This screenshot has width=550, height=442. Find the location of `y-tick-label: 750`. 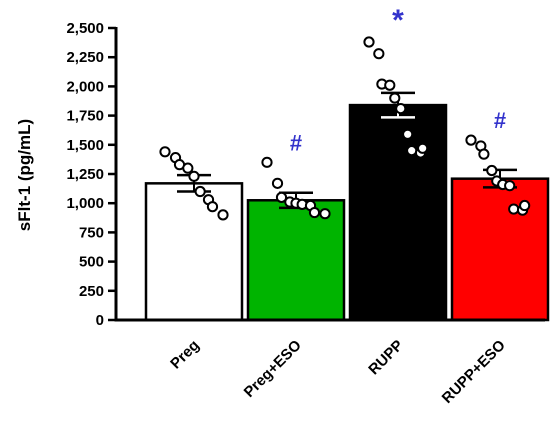

y-tick-label: 750 is located at coordinates (91, 232).